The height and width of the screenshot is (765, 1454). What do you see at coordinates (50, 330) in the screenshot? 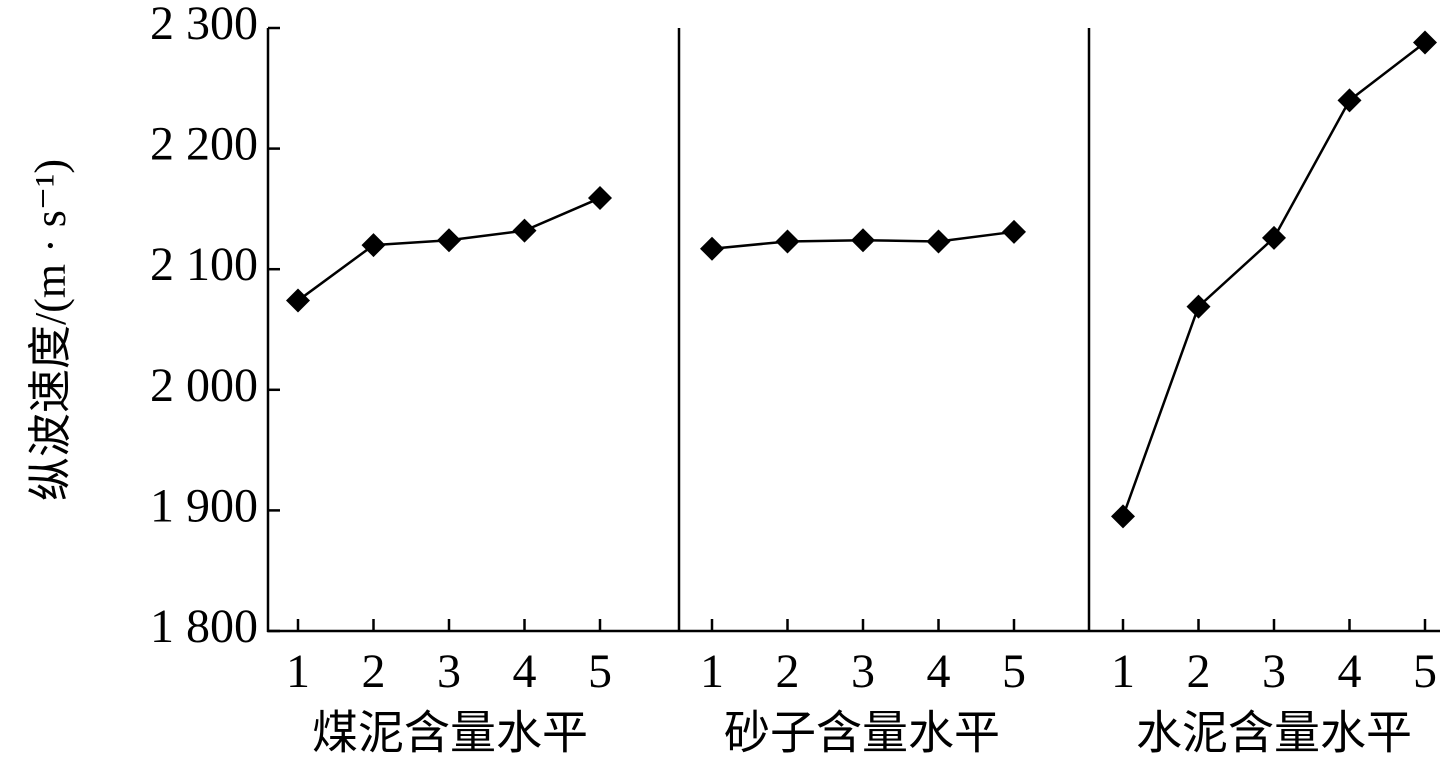
I see `y-axis-title: 纵波速度/(m · s⁻¹)` at bounding box center [50, 330].